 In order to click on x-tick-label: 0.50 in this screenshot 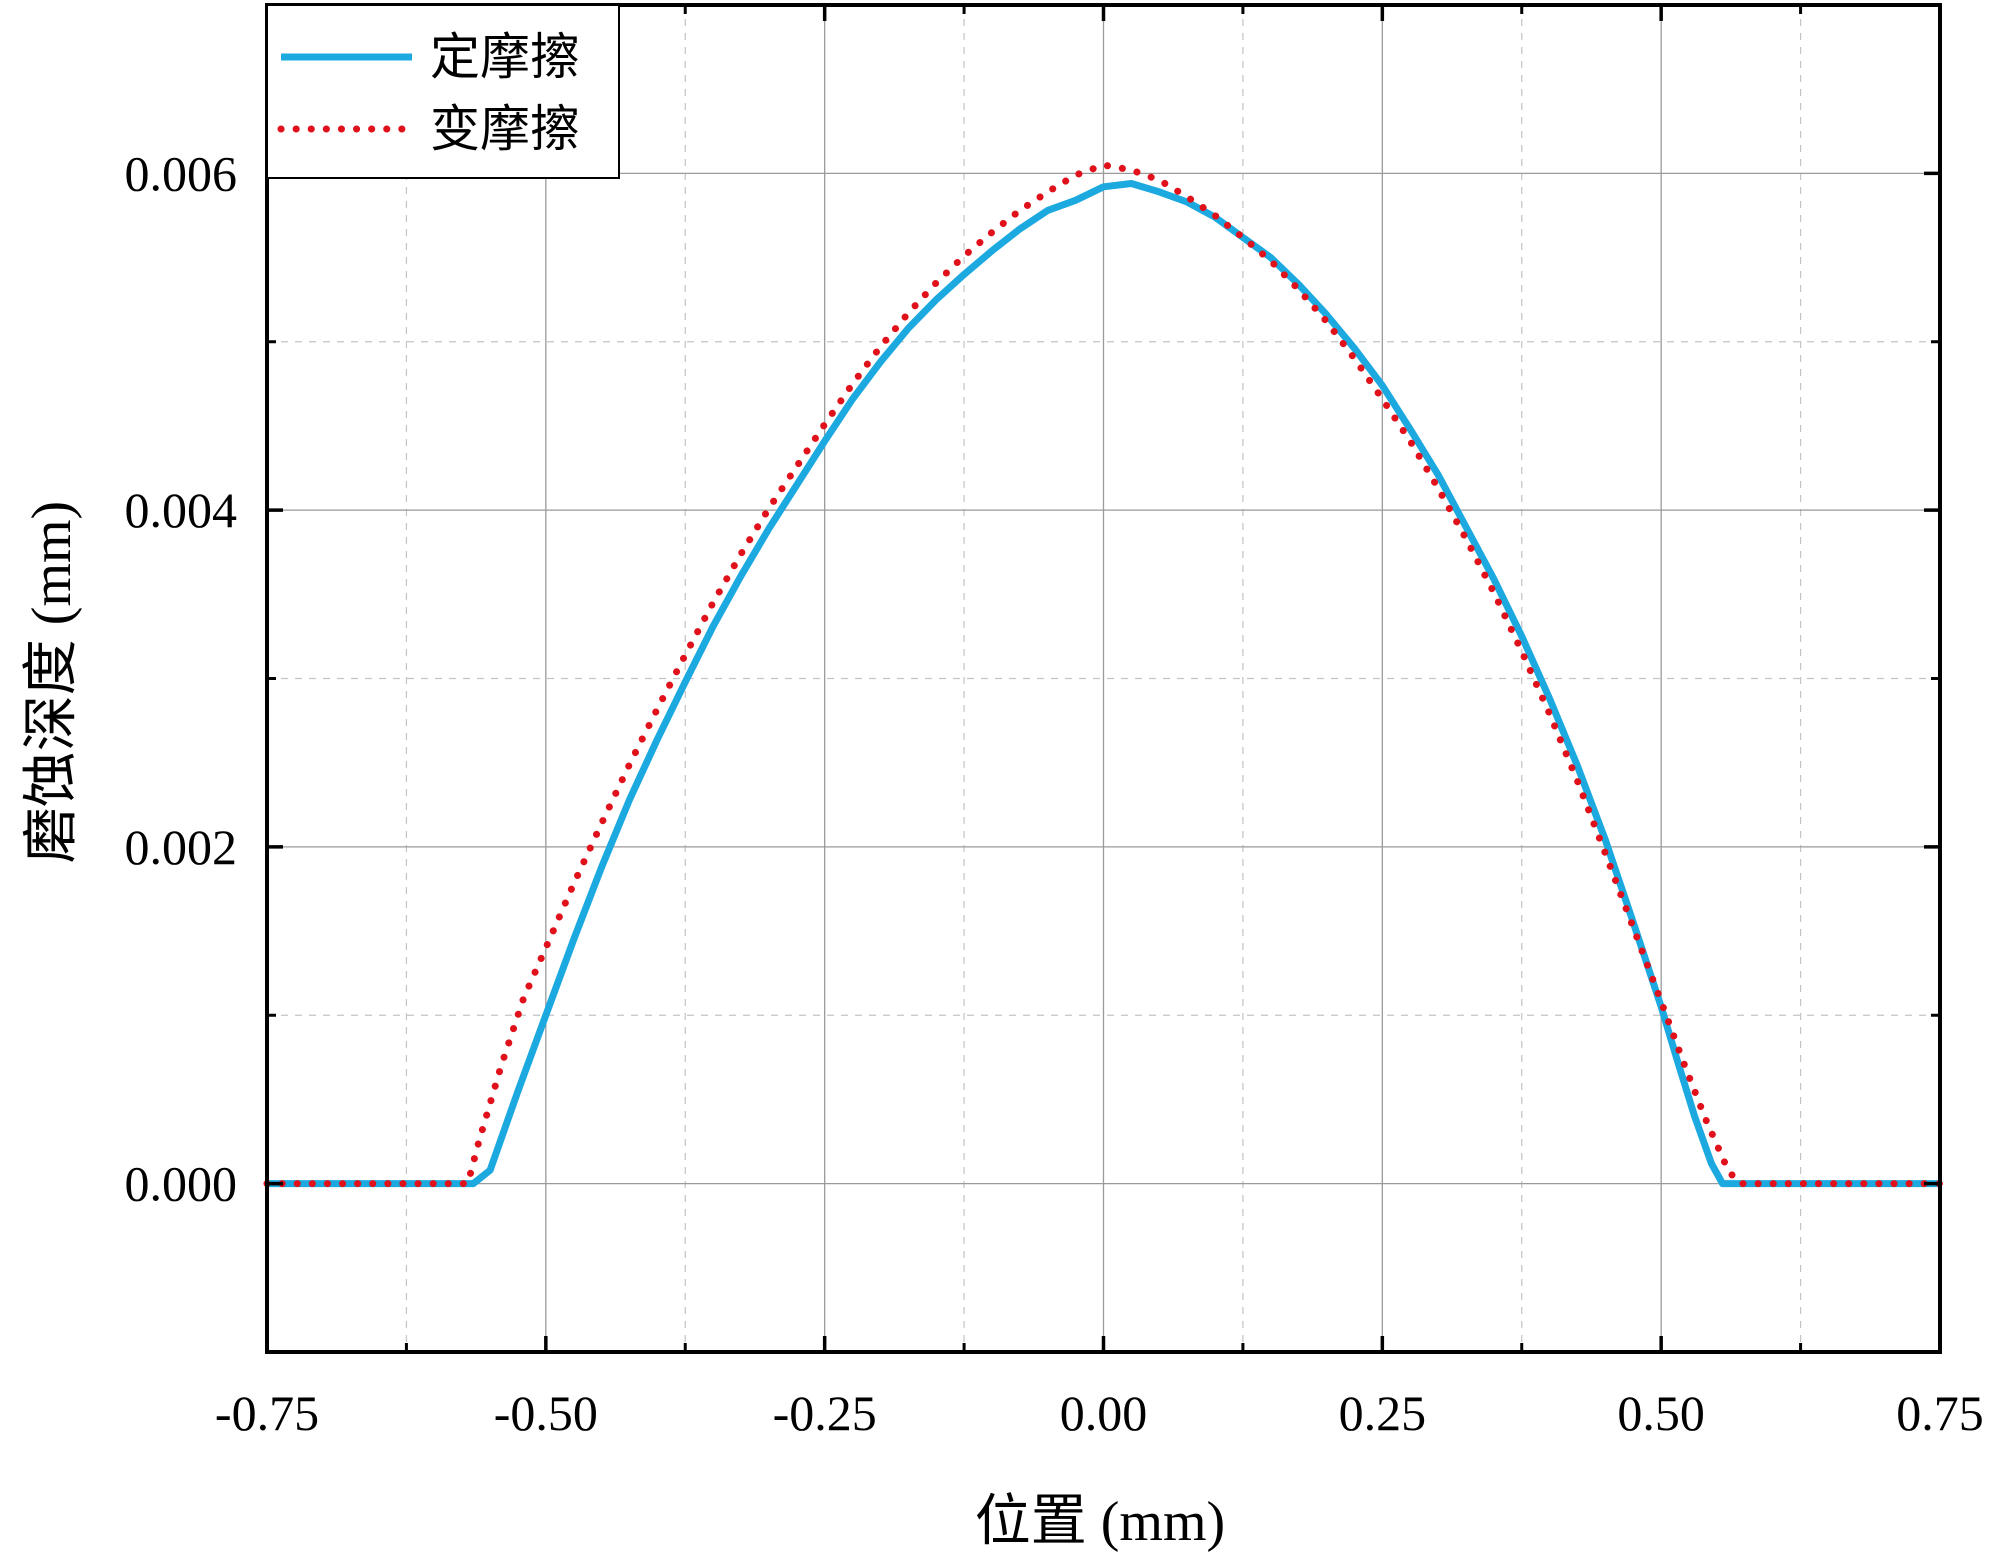, I will do `click(1661, 1413)`.